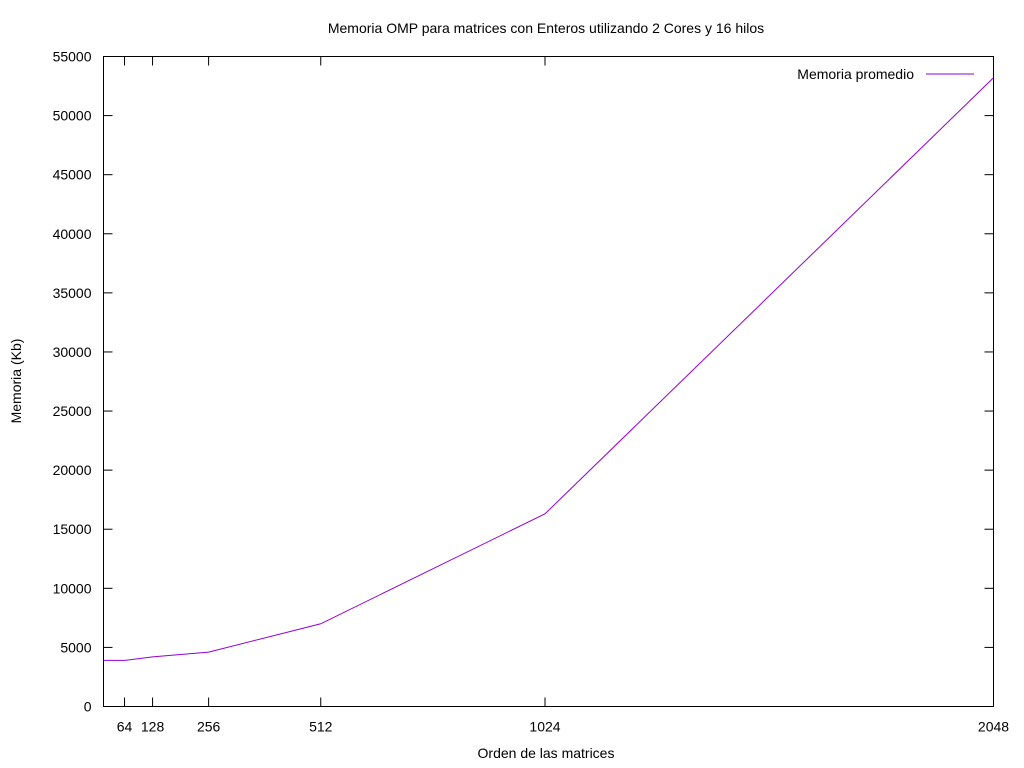 The width and height of the screenshot is (1024, 768). I want to click on y-tick-label: 30000, so click(72, 352).